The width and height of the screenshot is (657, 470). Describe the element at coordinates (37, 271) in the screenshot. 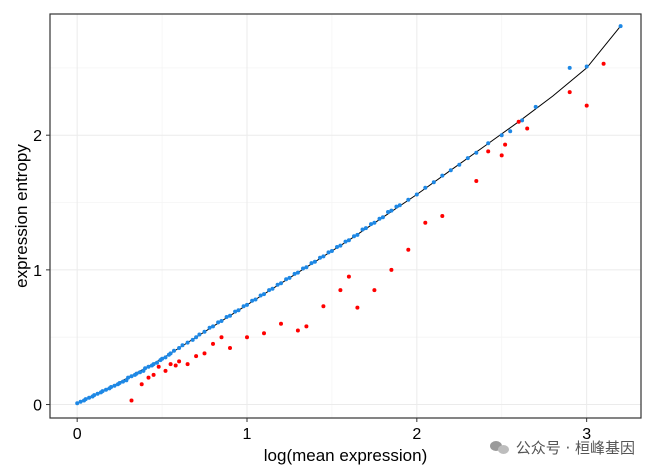

I see `y-tick-label: 1` at that location.